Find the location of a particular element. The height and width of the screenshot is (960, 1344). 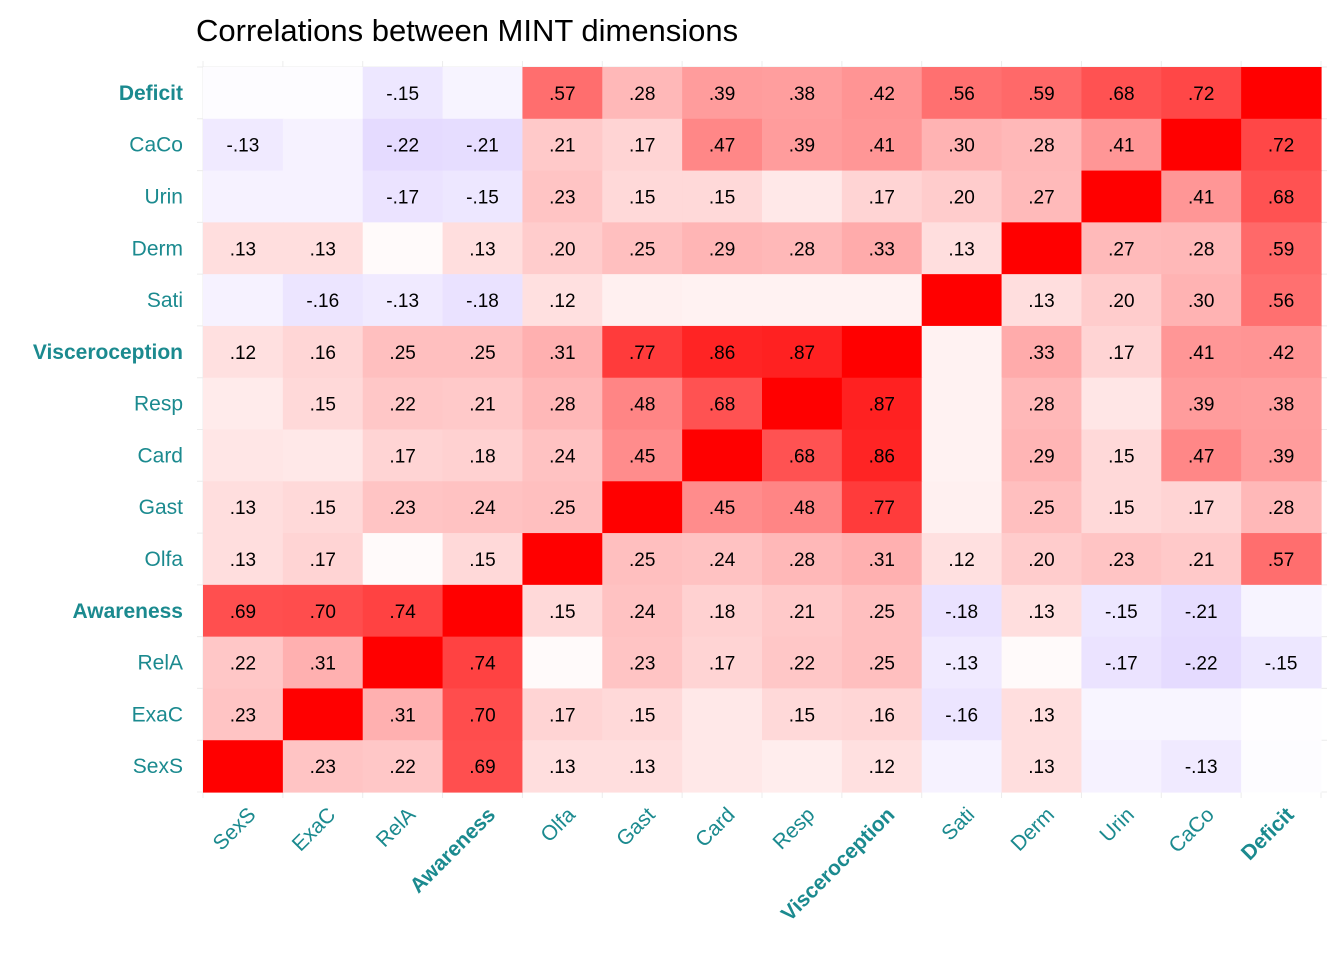

cell-value-label: .77 is located at coordinates (642, 353).